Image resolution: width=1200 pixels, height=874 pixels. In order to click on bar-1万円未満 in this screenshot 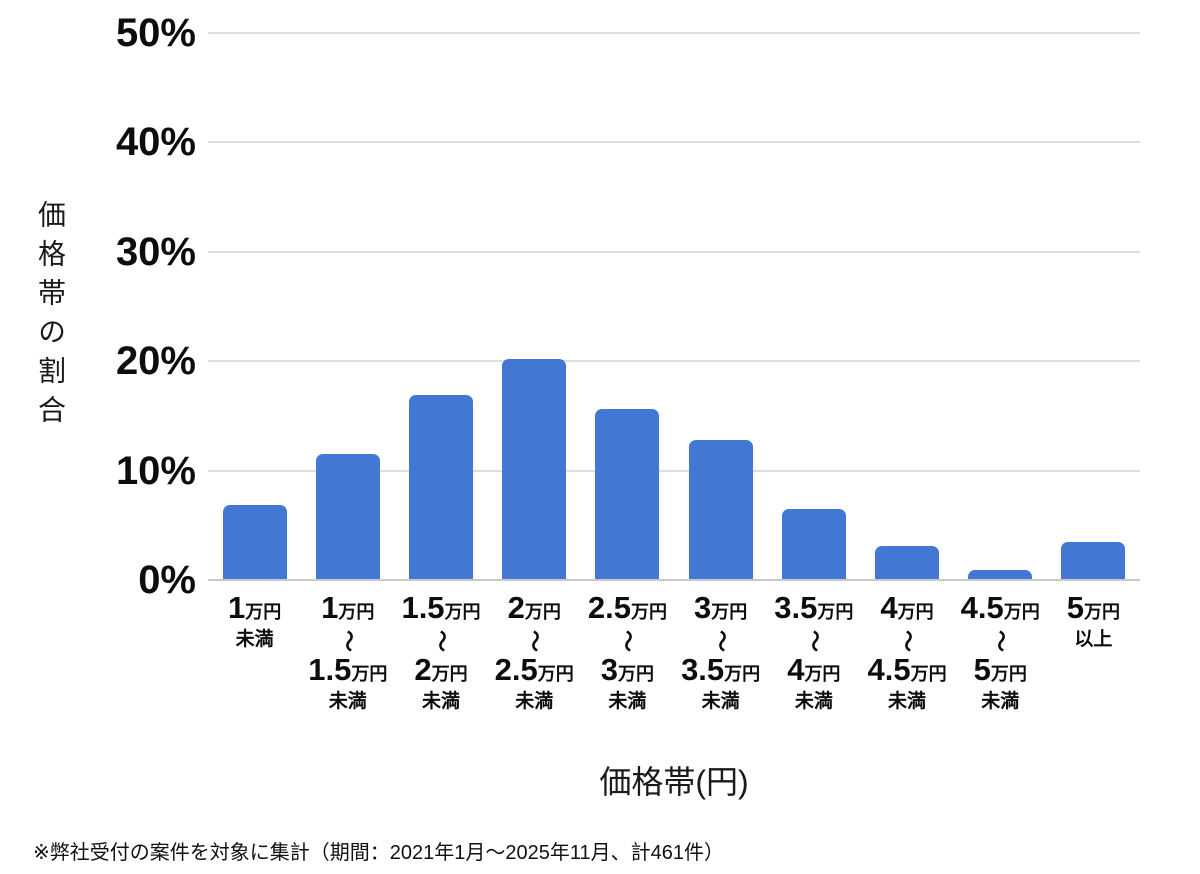, I will do `click(254, 542)`.